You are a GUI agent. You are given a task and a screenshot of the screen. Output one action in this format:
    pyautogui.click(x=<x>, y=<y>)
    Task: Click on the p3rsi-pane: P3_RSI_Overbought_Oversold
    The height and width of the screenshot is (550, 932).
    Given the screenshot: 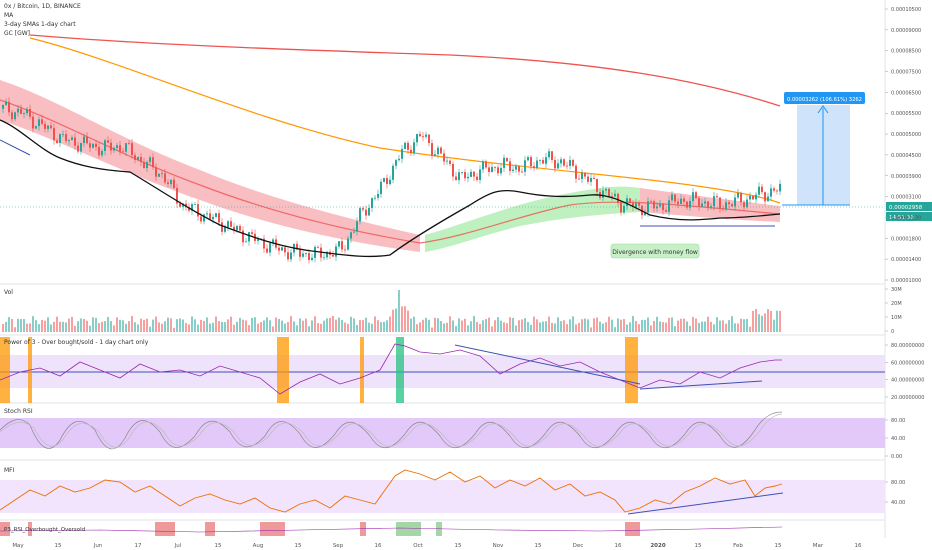 What is the action you would take?
    pyautogui.click(x=391, y=529)
    